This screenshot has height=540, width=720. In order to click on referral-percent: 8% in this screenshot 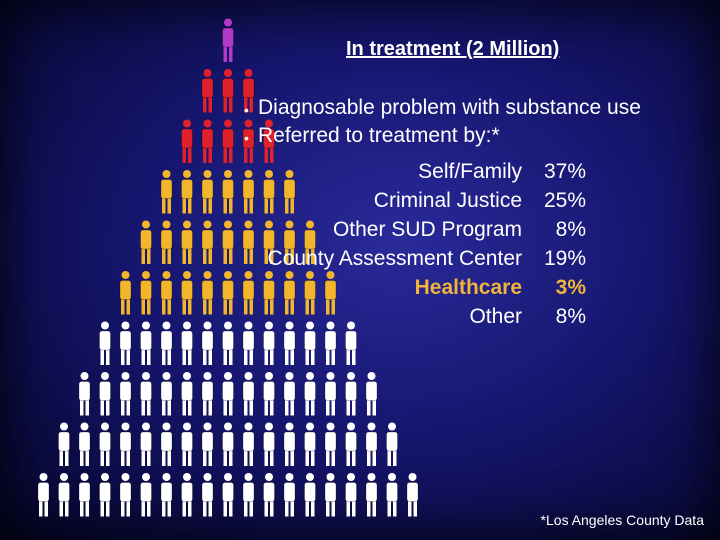, I will do `click(570, 229)`.